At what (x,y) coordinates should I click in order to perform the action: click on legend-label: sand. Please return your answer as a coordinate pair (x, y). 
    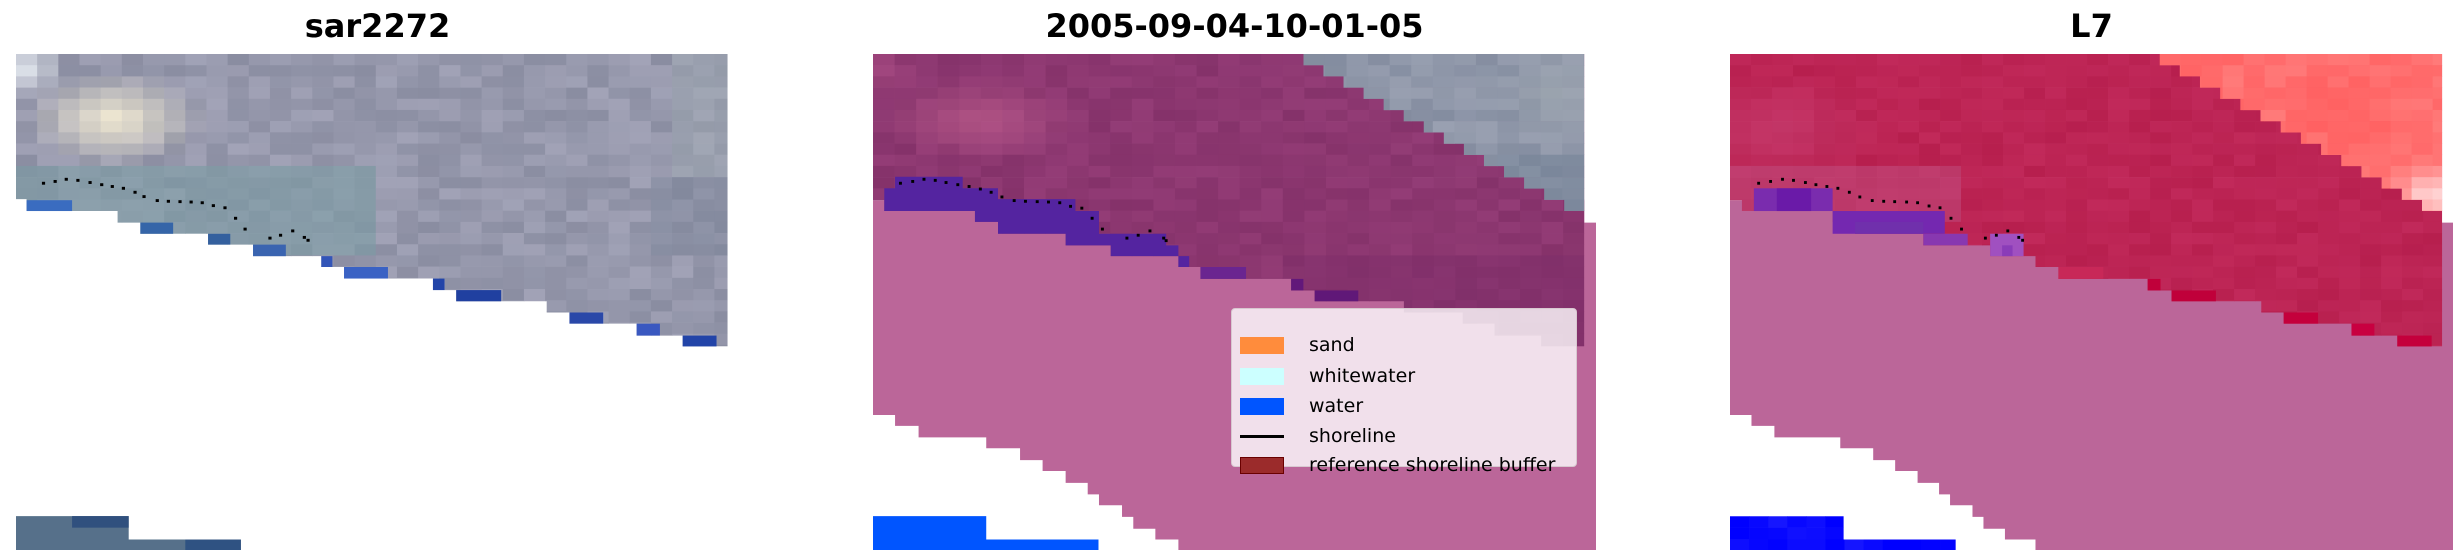
    Looking at the image, I should click on (1332, 345).